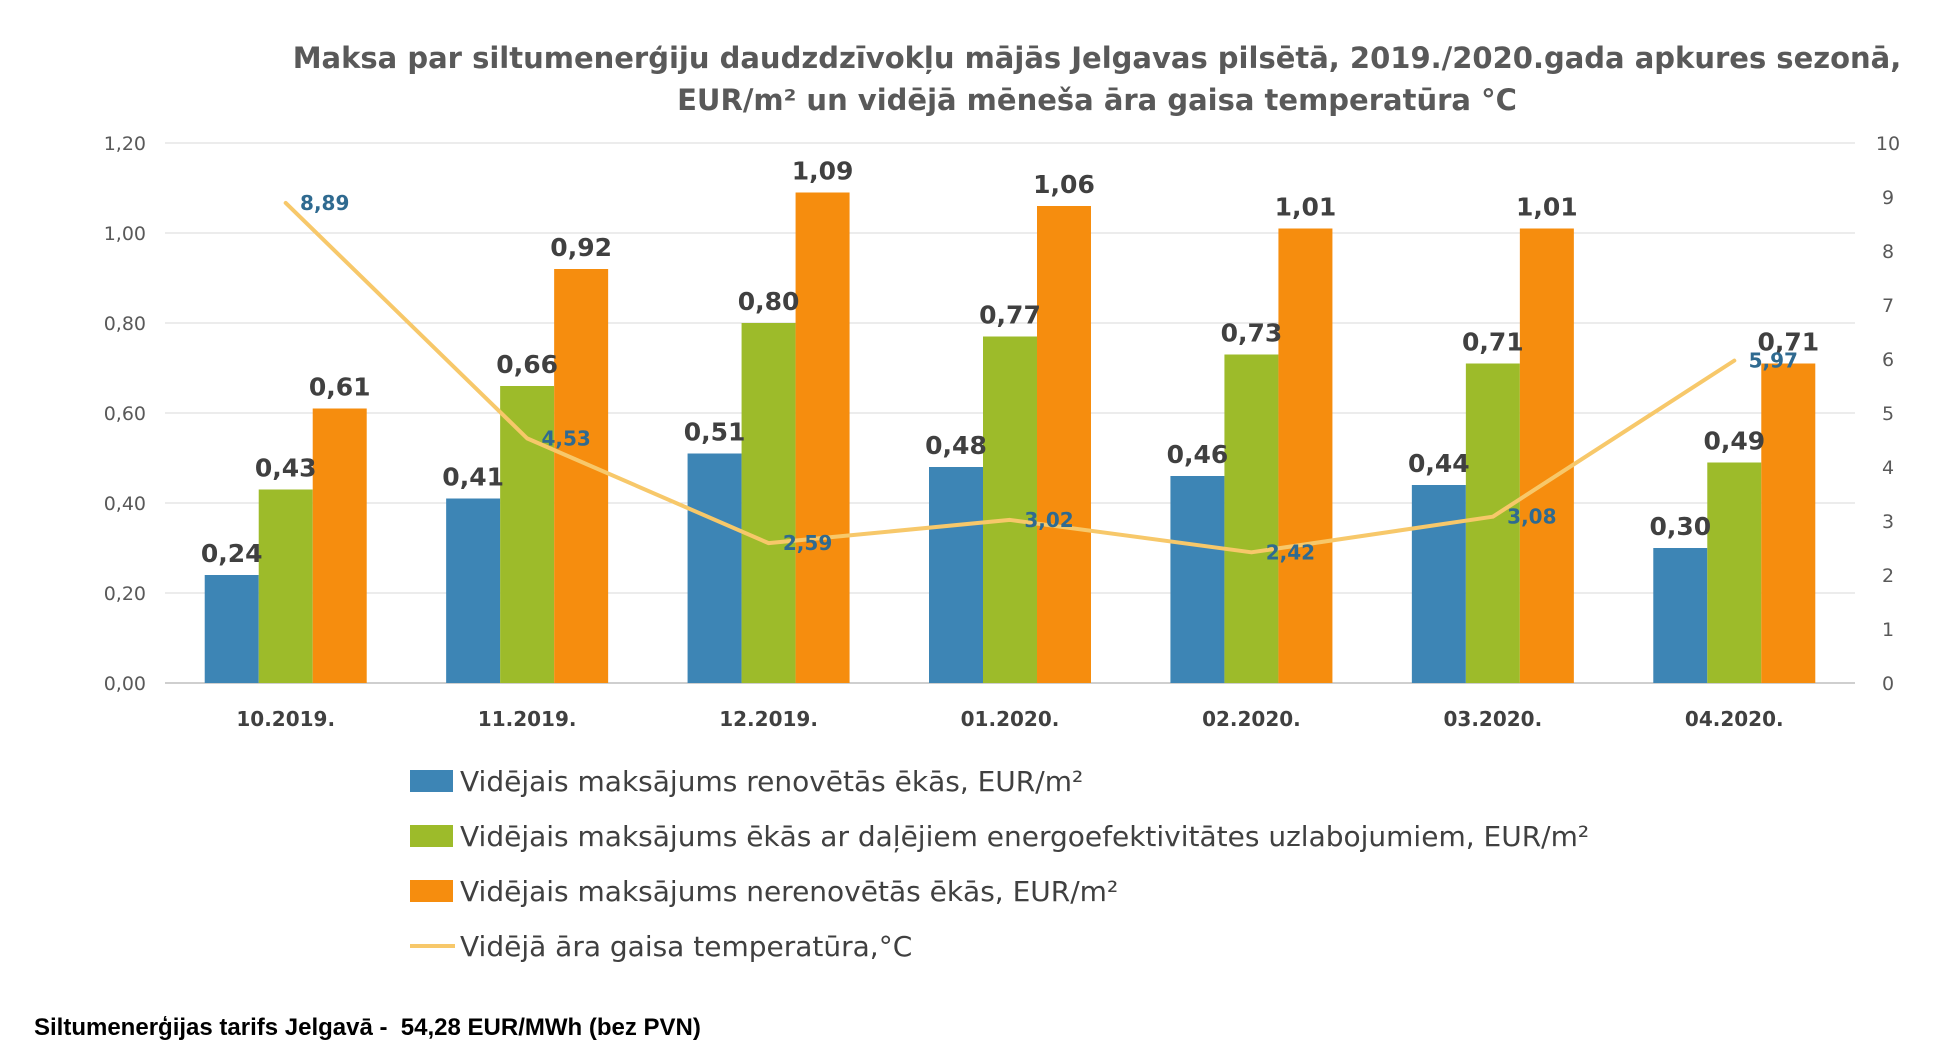  I want to click on left-tick-label: 0,80, so click(125, 324).